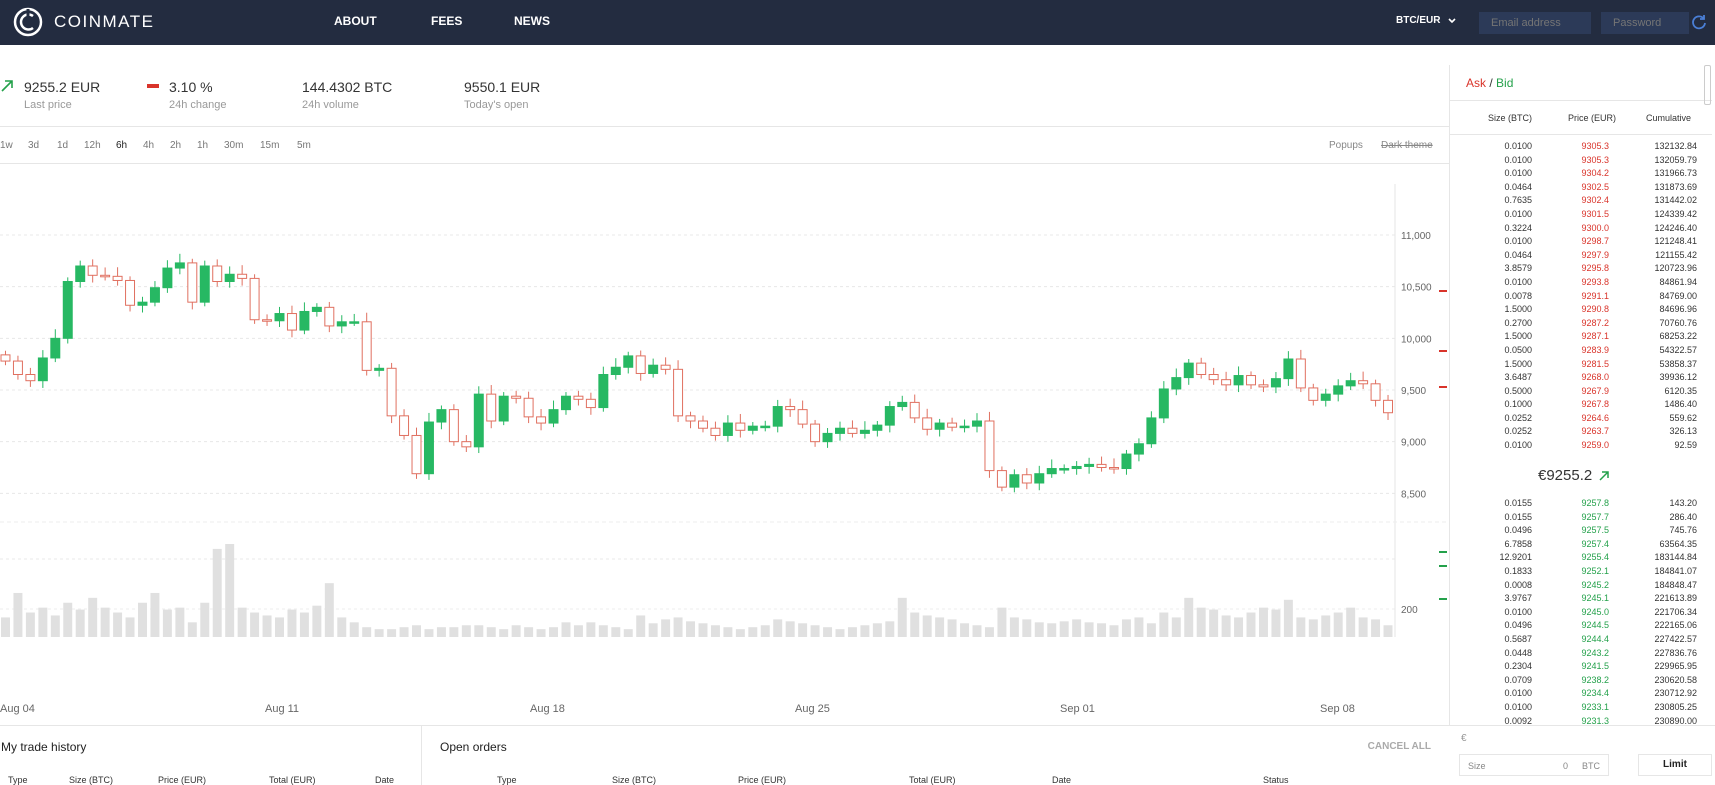 The height and width of the screenshot is (785, 1715). I want to click on ask-row: 0.0464 9297.9 121155.42, so click(1581, 256).